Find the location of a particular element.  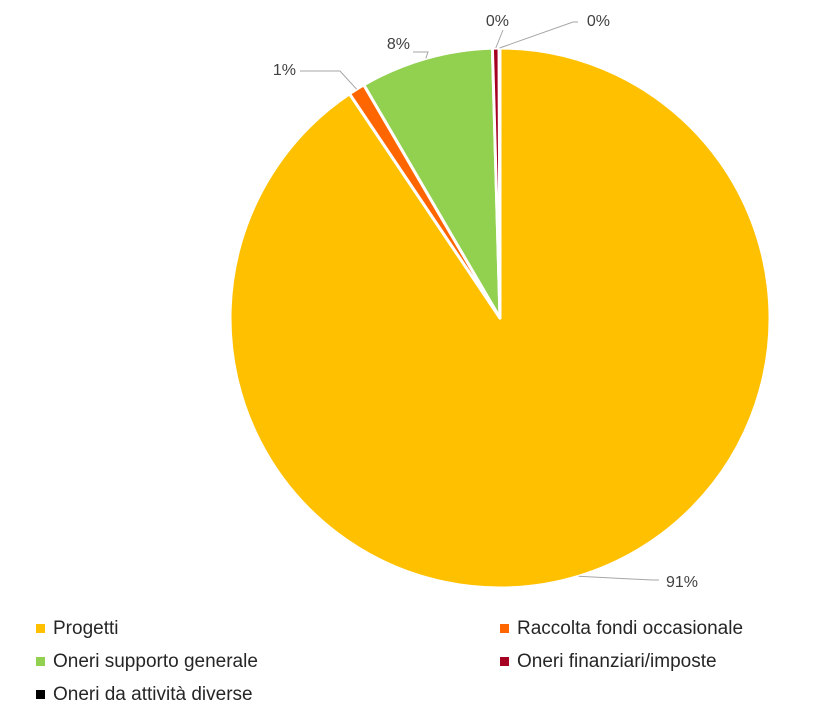

legend-label: Progetti is located at coordinates (85, 628).